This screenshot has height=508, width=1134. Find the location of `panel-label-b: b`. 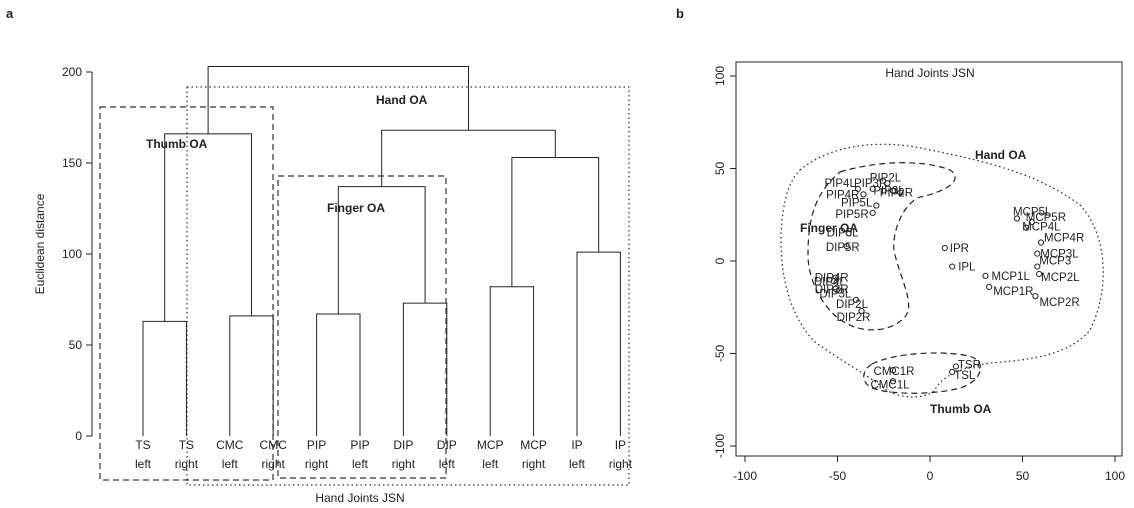

panel-label-b: b is located at coordinates (680, 13).